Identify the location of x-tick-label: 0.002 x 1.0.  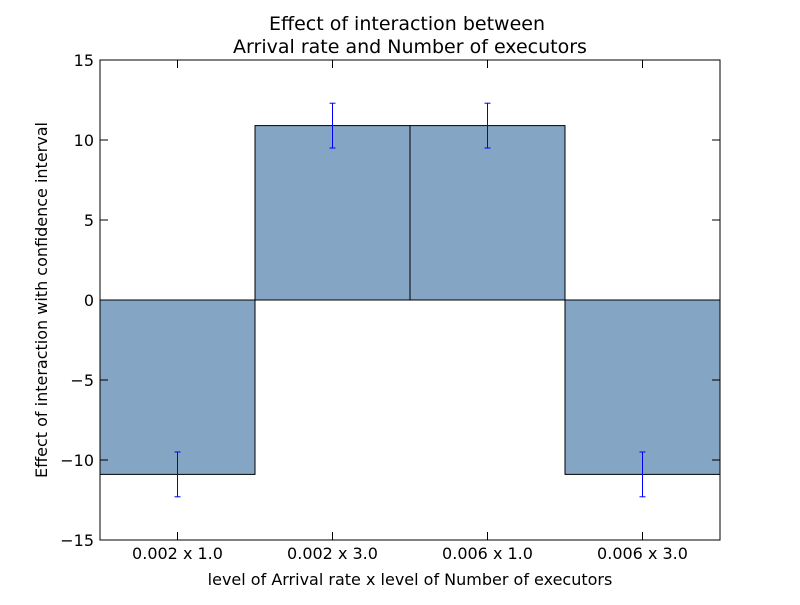
(177, 553).